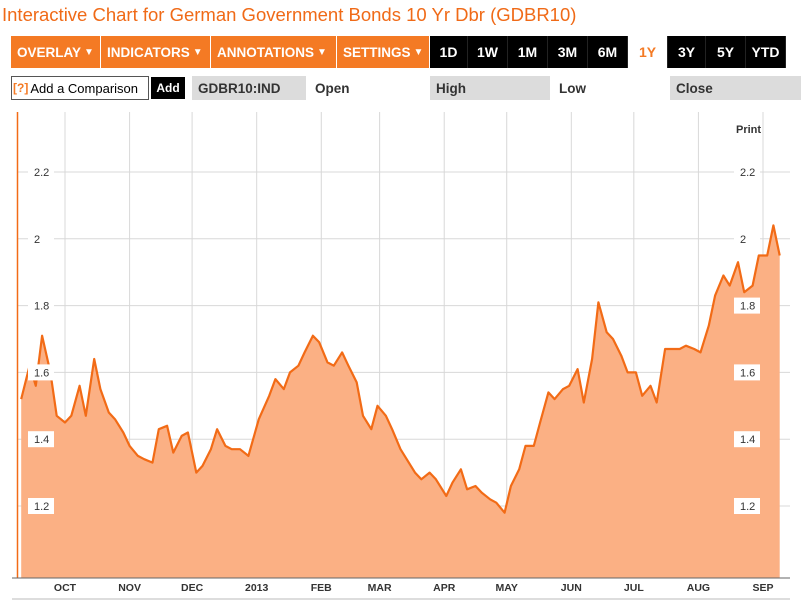 This screenshot has height=601, width=806. Describe the element at coordinates (449, 52) in the screenshot. I see `range-1d-button: 1D` at that location.